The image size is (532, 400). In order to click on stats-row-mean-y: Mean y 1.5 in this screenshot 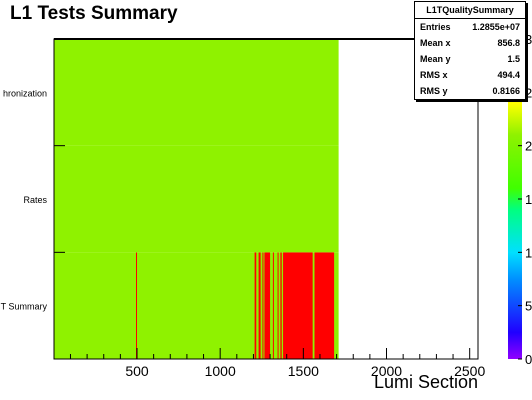, I will do `click(470, 59)`.